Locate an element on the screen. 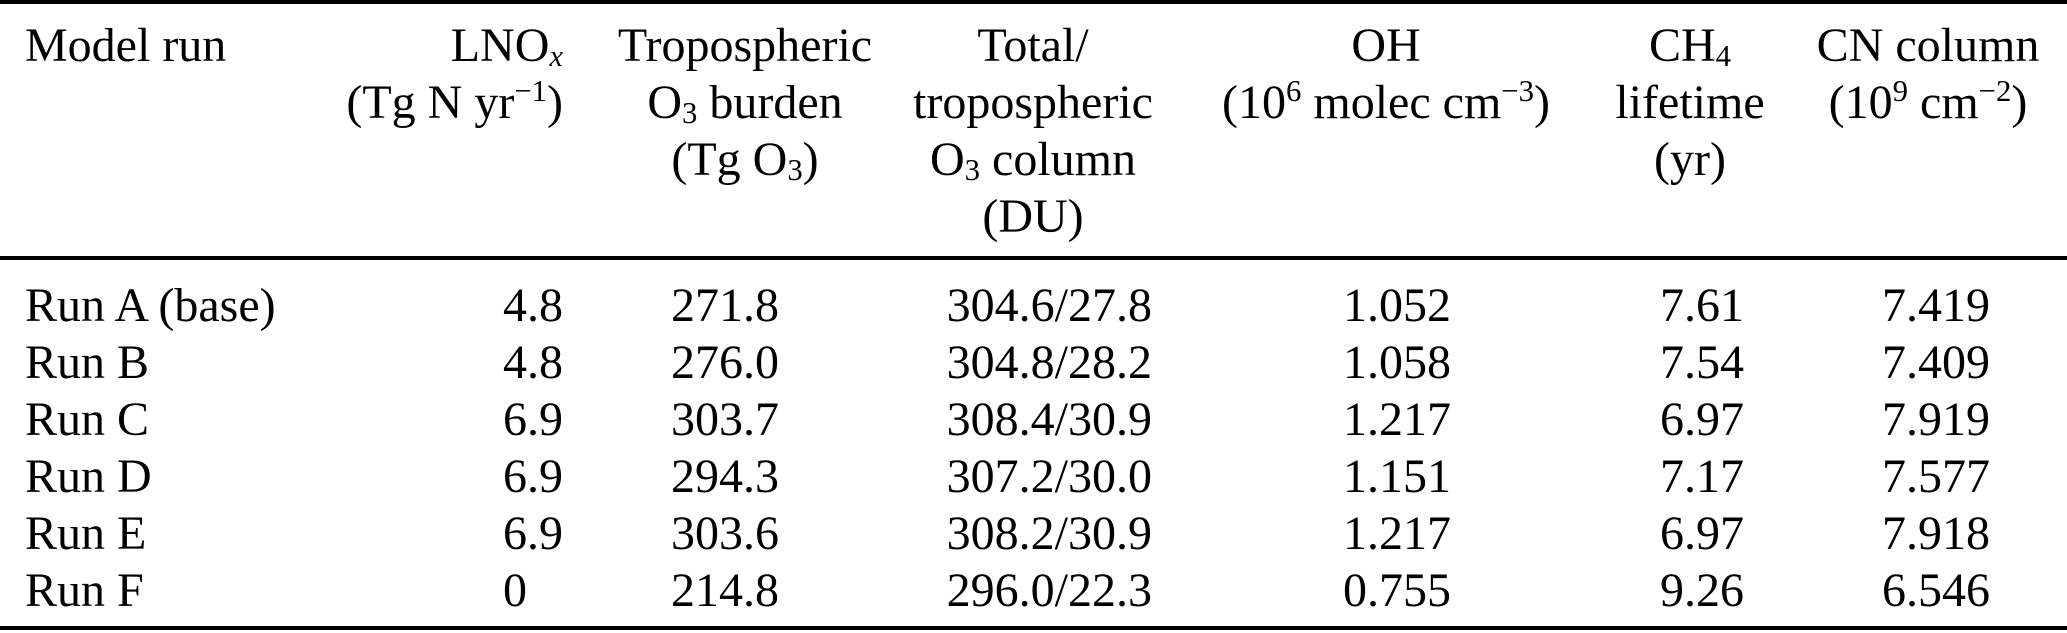 This screenshot has width=2067, height=633. column-header-line: Total/ is located at coordinates (1033, 45).